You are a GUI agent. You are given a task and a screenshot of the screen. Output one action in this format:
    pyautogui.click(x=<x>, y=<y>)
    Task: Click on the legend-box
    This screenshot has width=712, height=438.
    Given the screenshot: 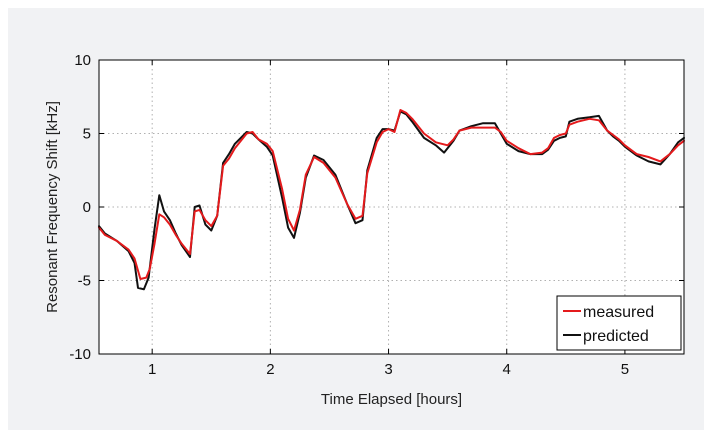 What is the action you would take?
    pyautogui.click(x=619, y=323)
    